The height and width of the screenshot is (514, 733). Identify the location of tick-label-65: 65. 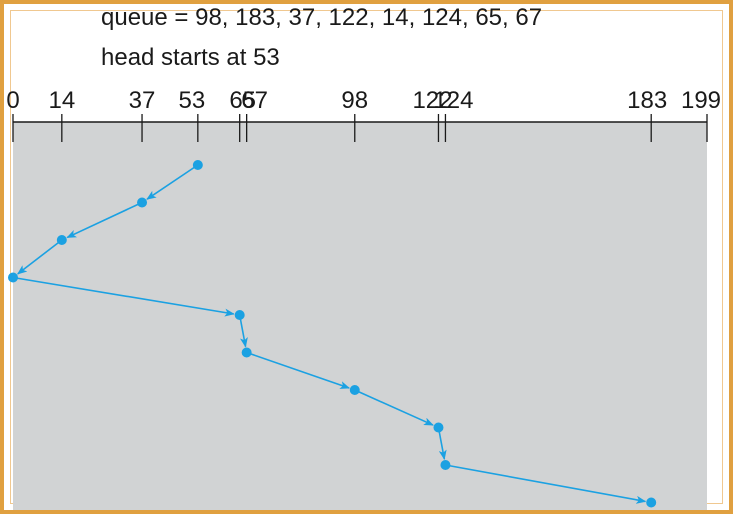
(242, 100).